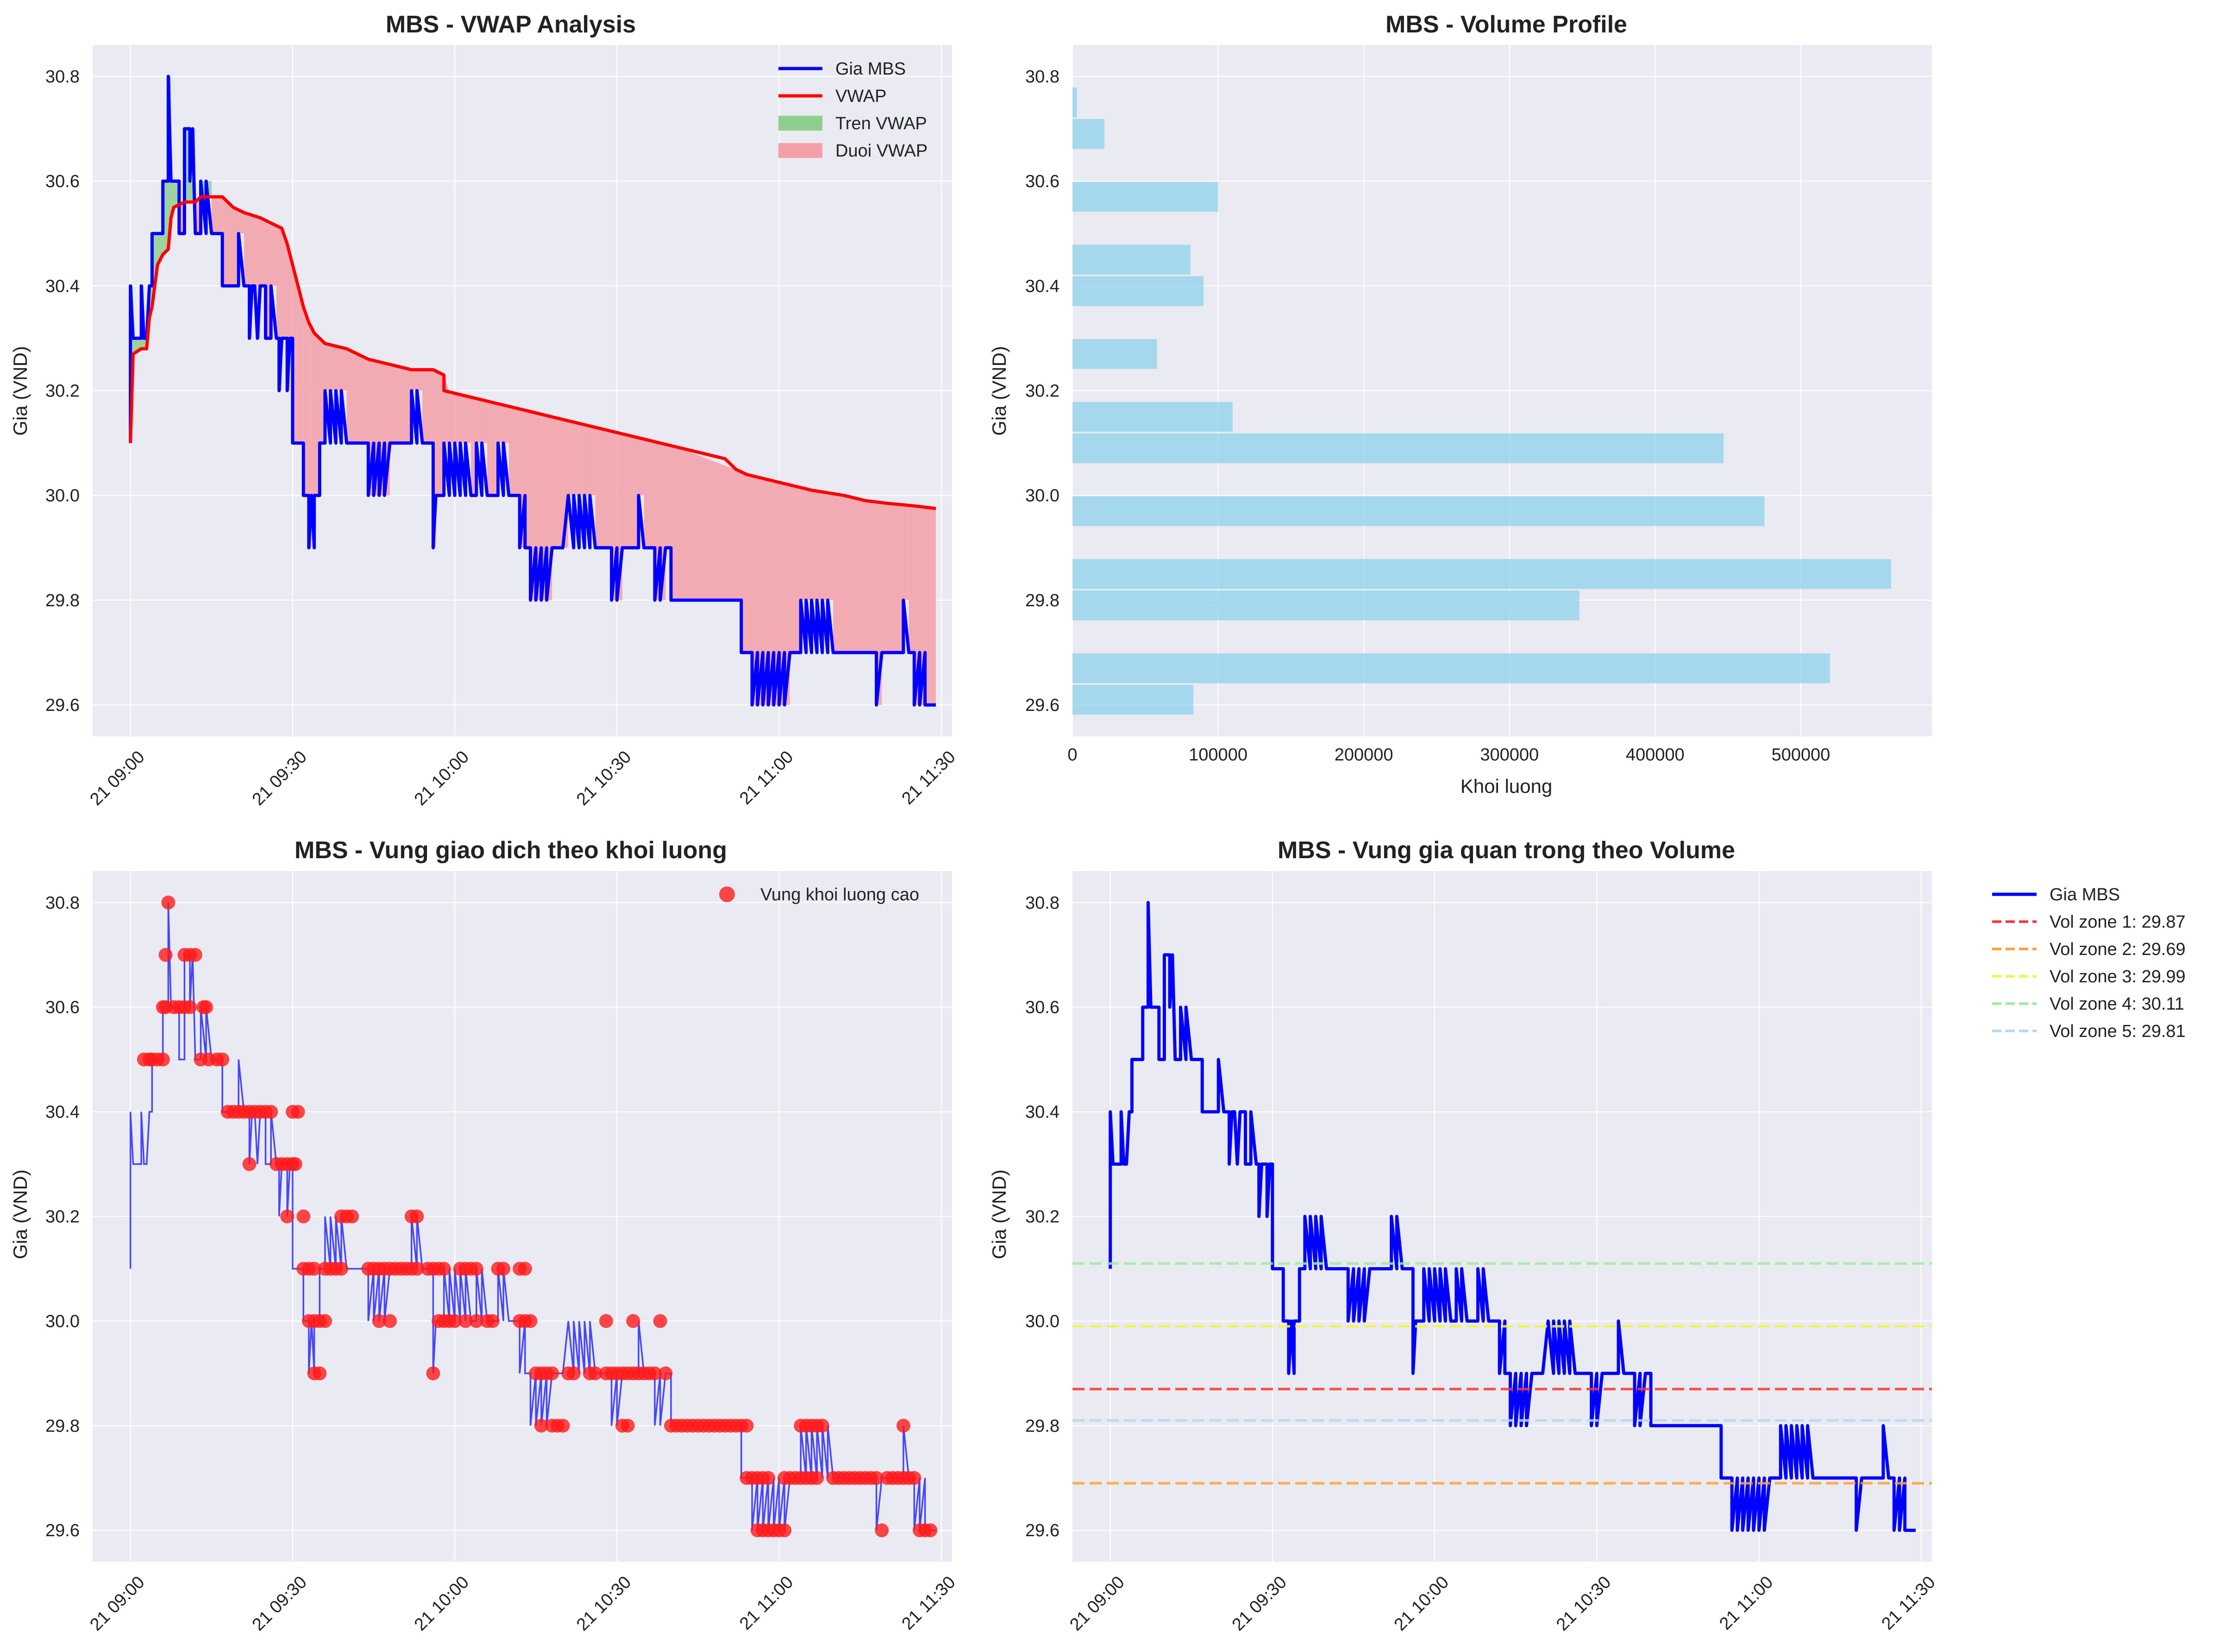 Image resolution: width=2213 pixels, height=1652 pixels. I want to click on profile-ytick-label: 30.4, so click(1042, 286).